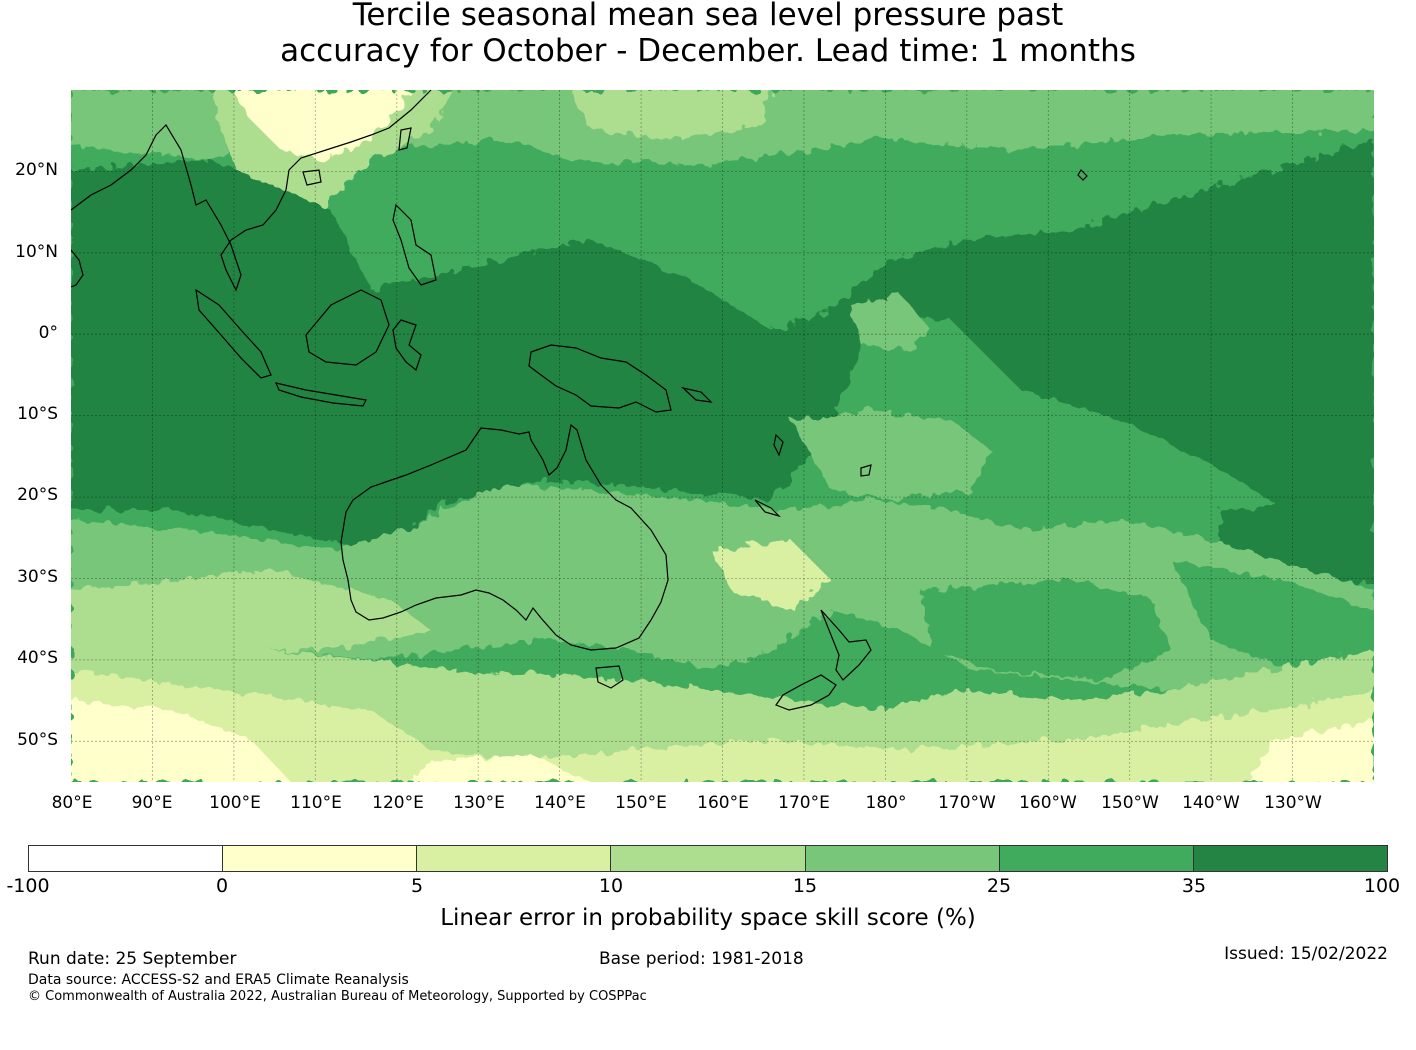 Image resolution: width=1416 pixels, height=1050 pixels. I want to click on zone-southeast-green, so click(1272, 615).